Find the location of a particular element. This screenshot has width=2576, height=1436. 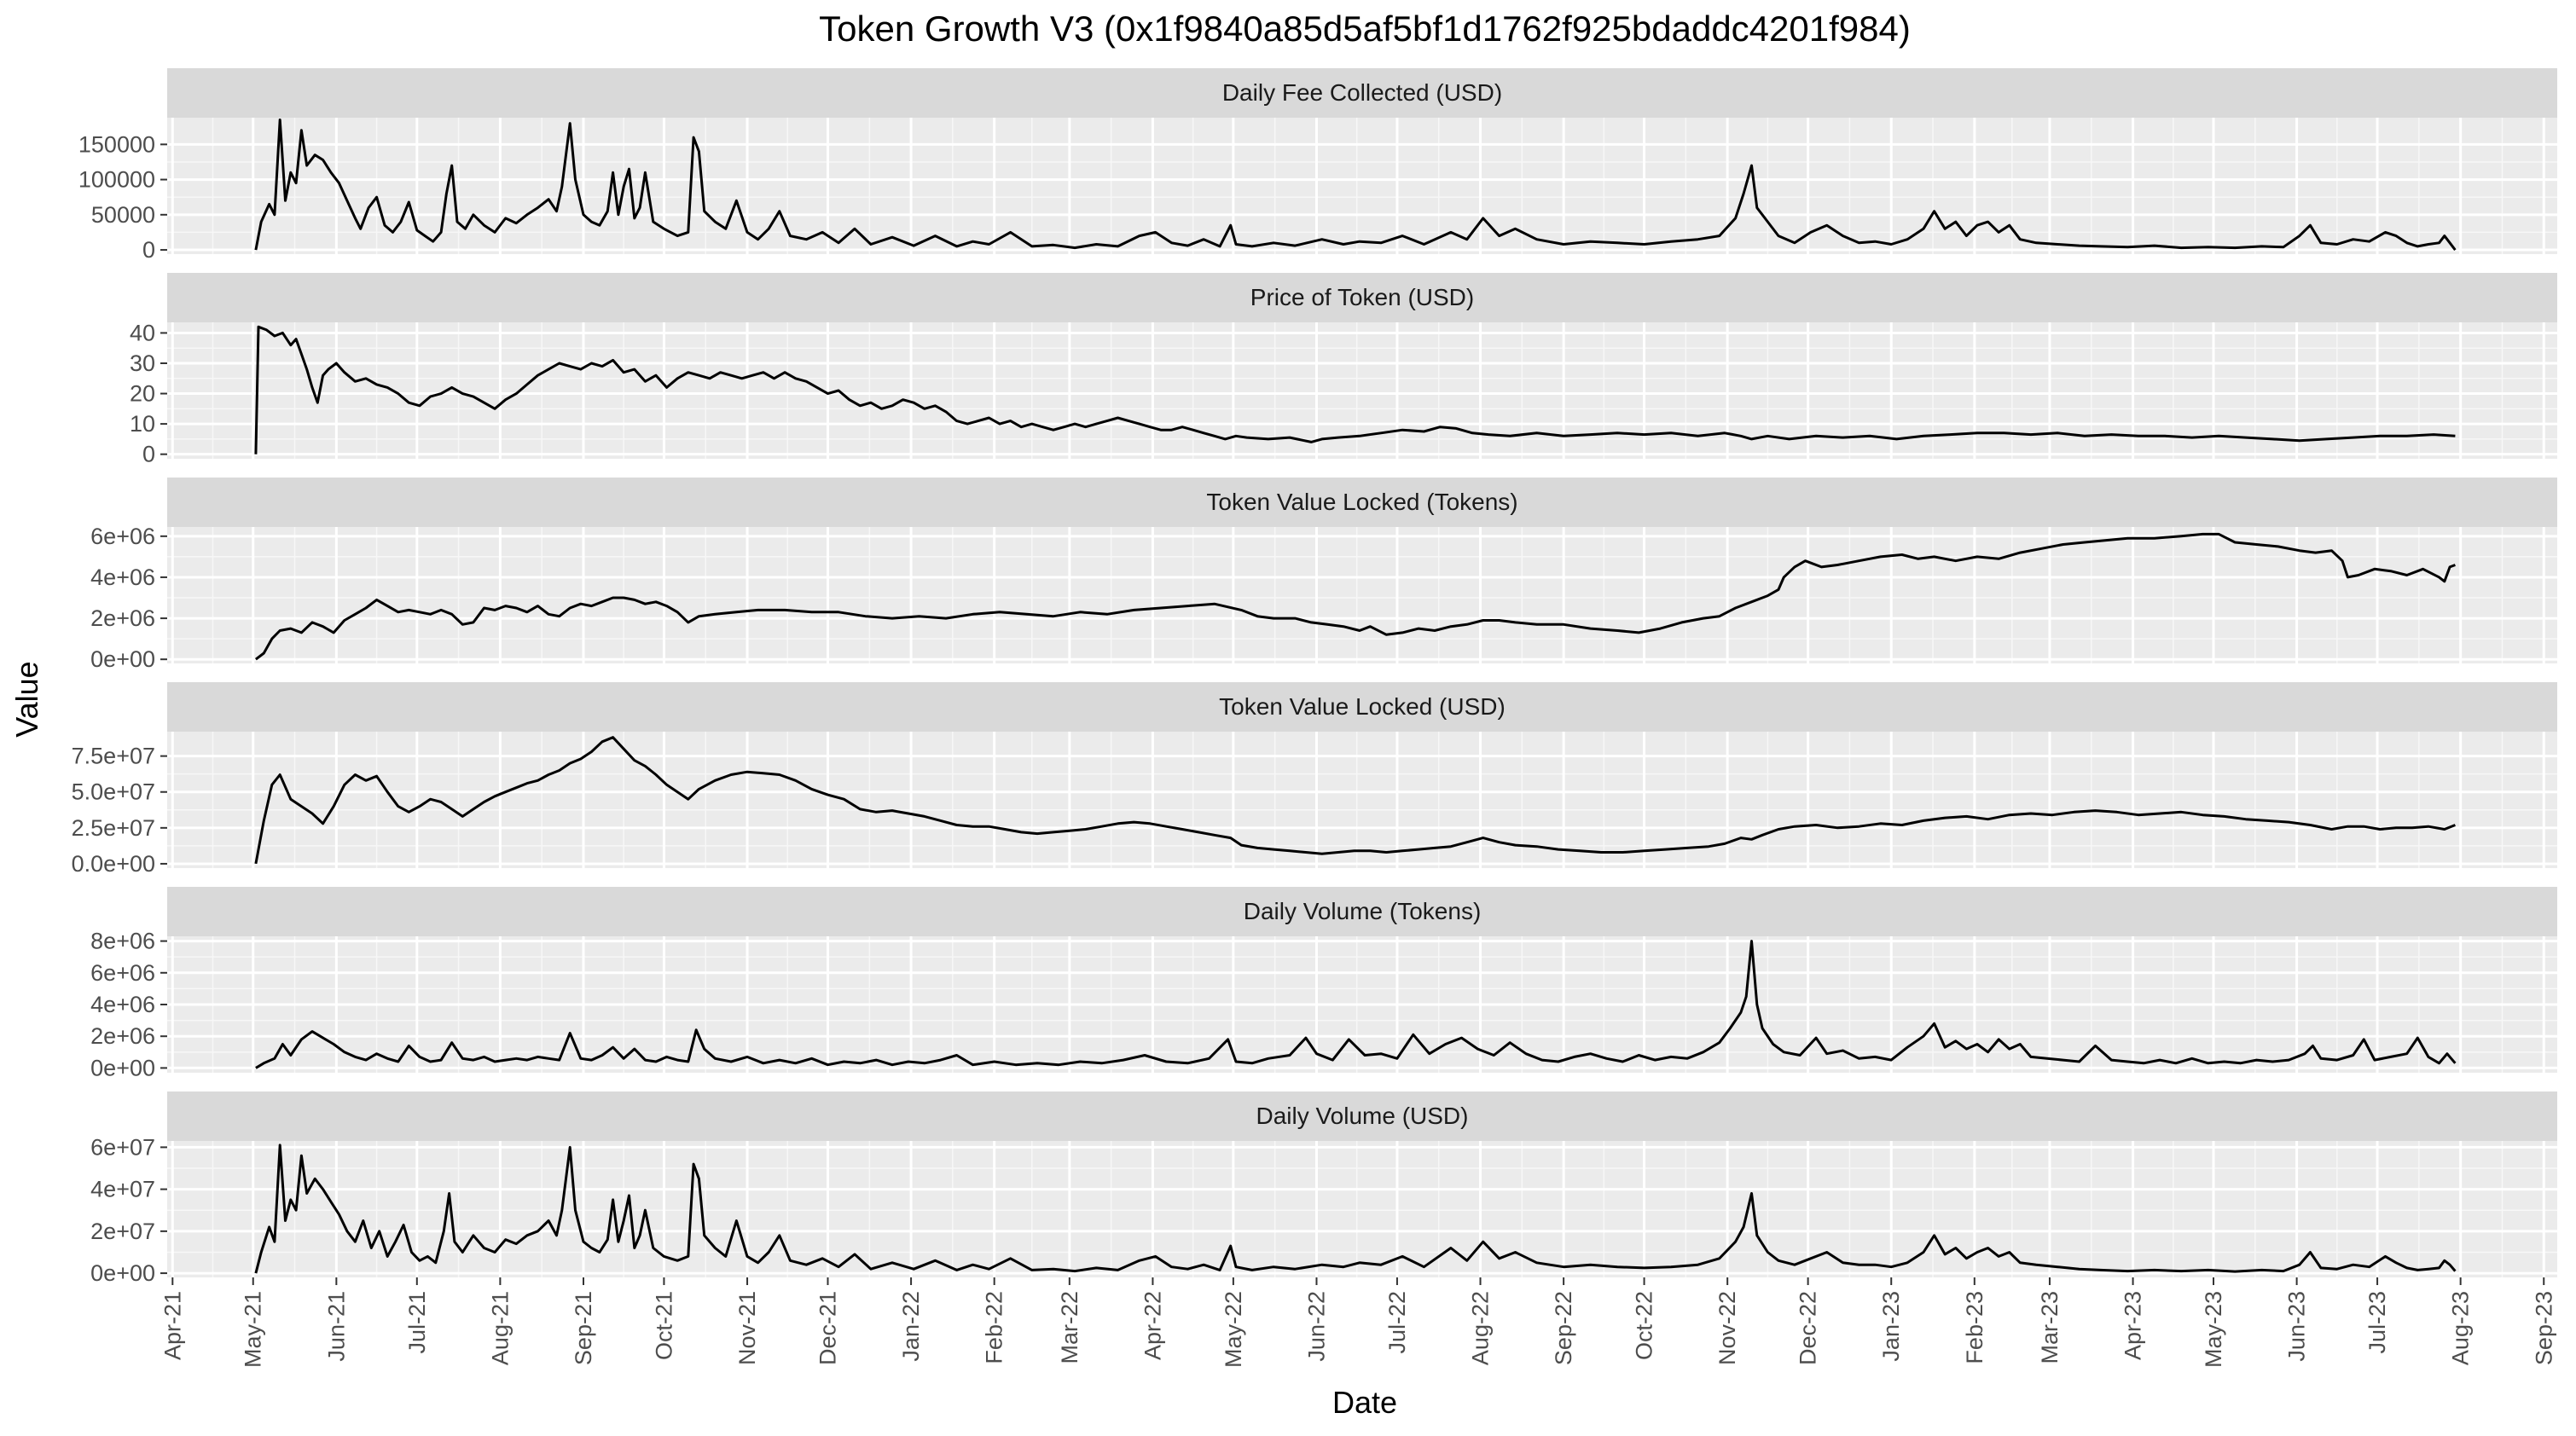

x-tick-label: Aug-22 is located at coordinates (1481, 1328).